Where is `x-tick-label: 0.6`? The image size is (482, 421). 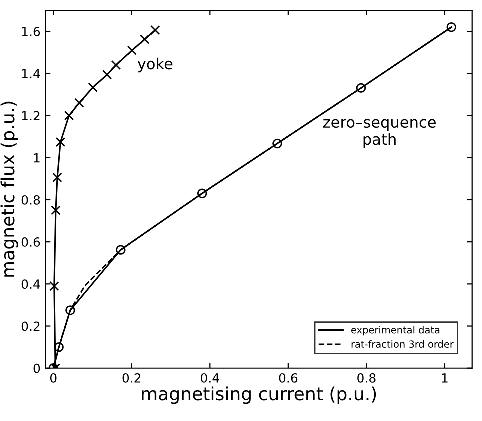
x-tick-label: 0.6 is located at coordinates (288, 378).